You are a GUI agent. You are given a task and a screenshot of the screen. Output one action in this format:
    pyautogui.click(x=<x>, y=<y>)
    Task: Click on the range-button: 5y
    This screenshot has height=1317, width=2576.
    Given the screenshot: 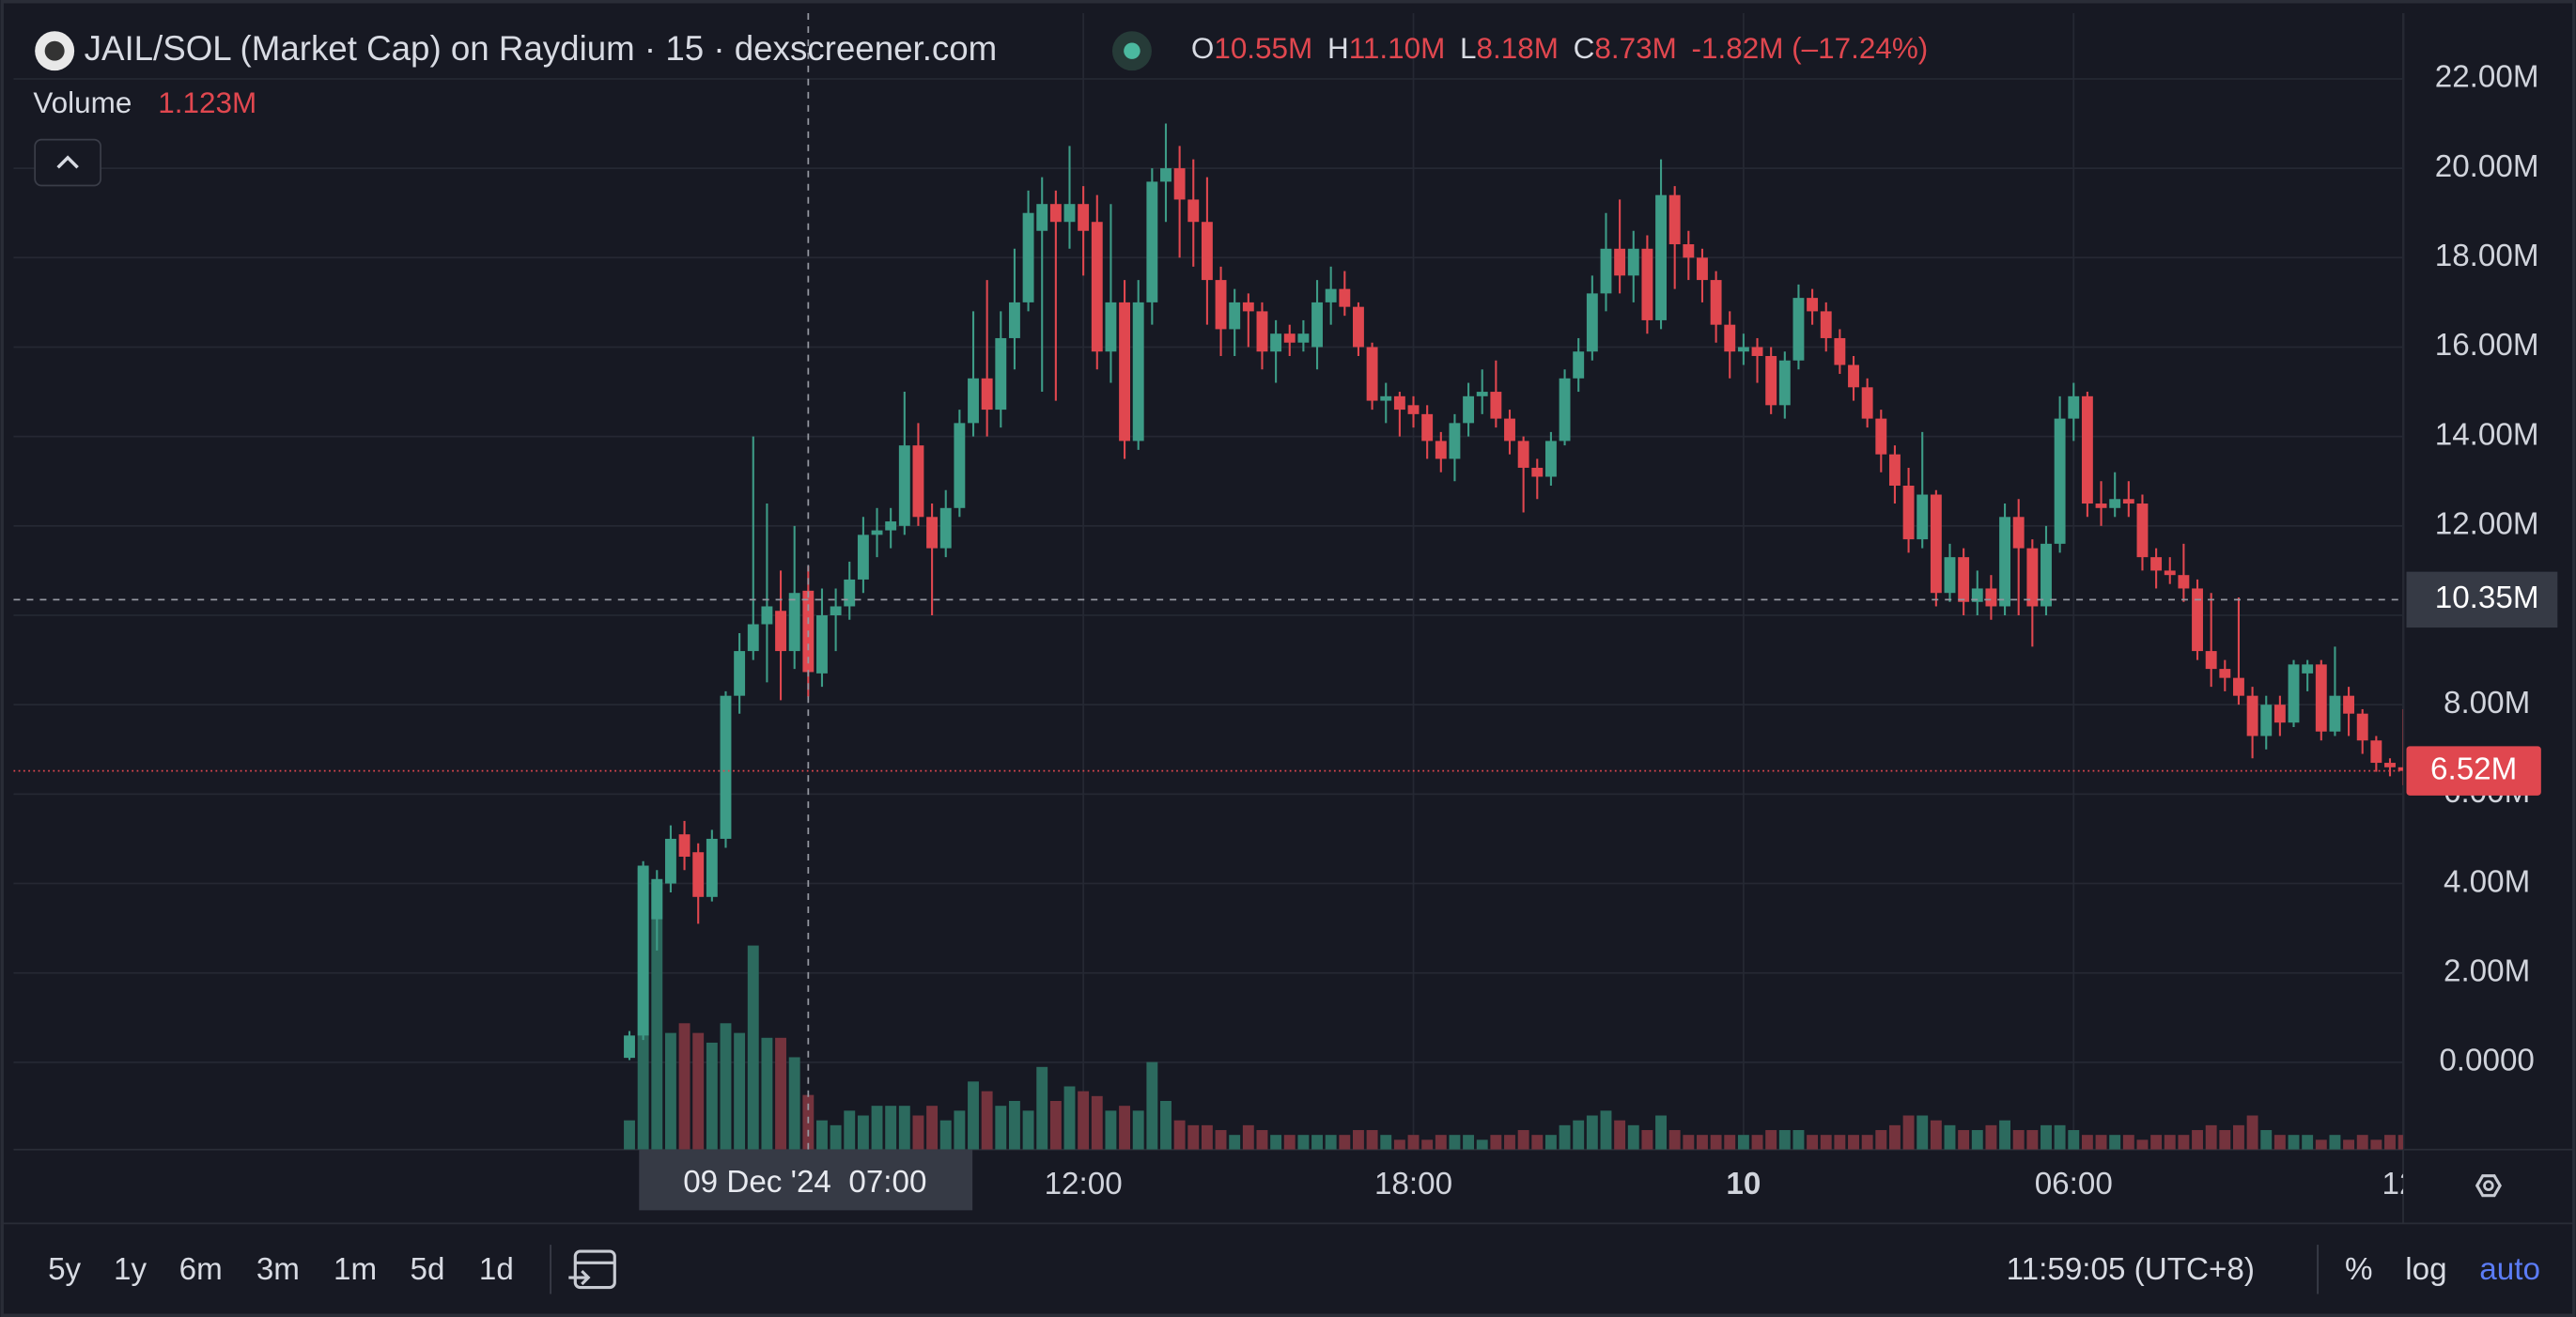 What is the action you would take?
    pyautogui.click(x=64, y=1269)
    